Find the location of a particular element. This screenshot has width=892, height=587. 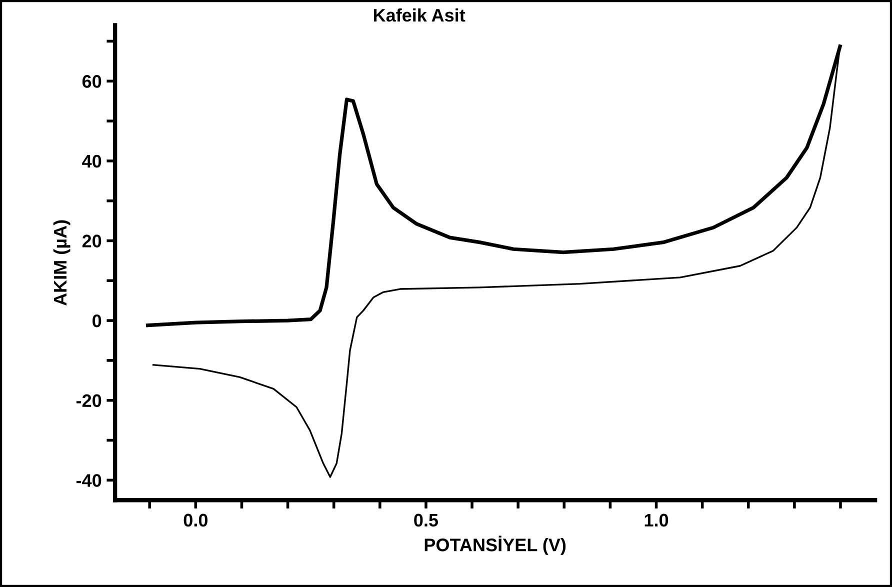

x-axis-title: POTANSİYEL (V) is located at coordinates (495, 545).